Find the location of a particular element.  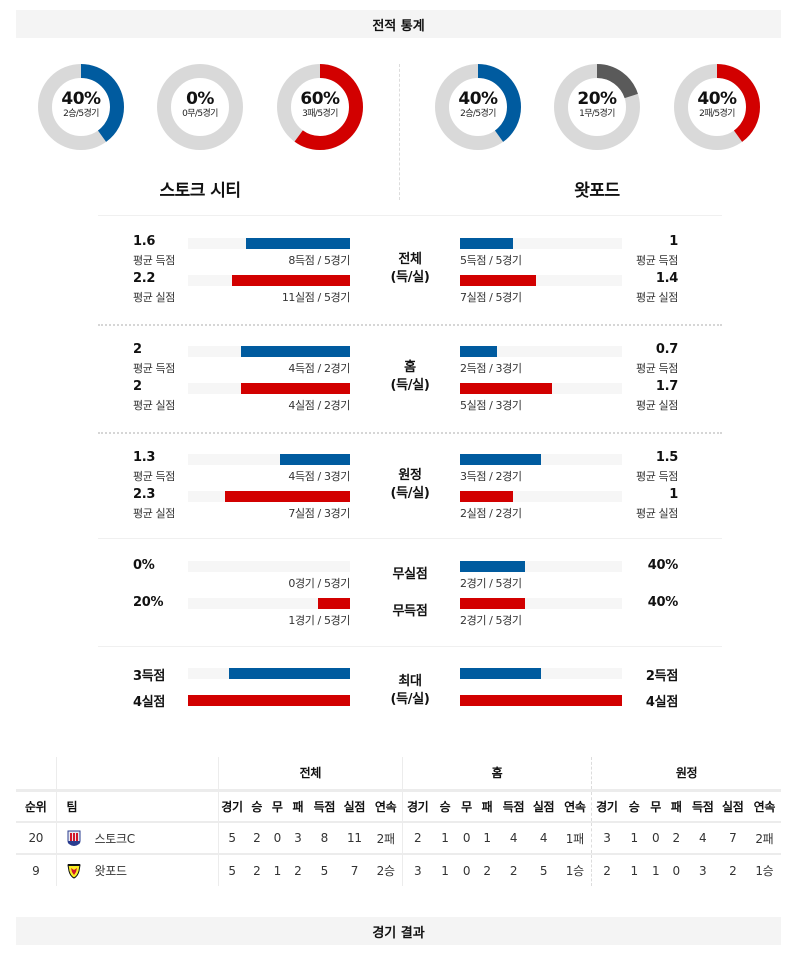

away-loss-donut: 40% 2패/5경기 is located at coordinates (717, 107).